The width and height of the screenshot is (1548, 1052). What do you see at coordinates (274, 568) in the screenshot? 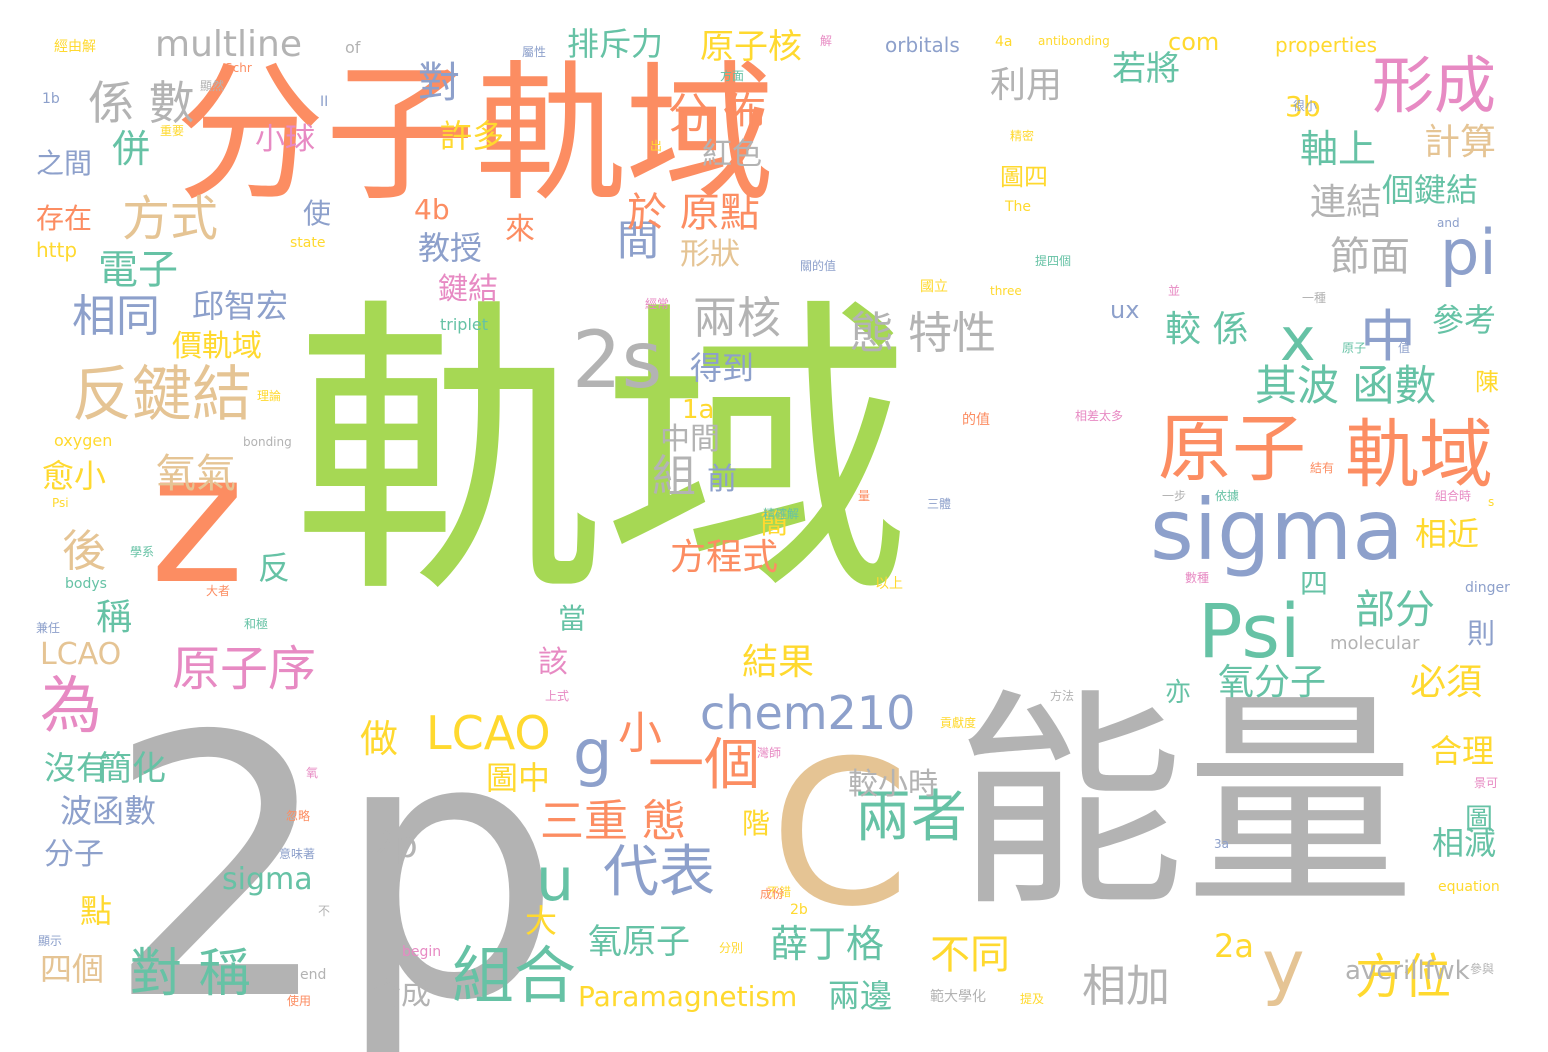
I see `cloud-word: 反` at bounding box center [274, 568].